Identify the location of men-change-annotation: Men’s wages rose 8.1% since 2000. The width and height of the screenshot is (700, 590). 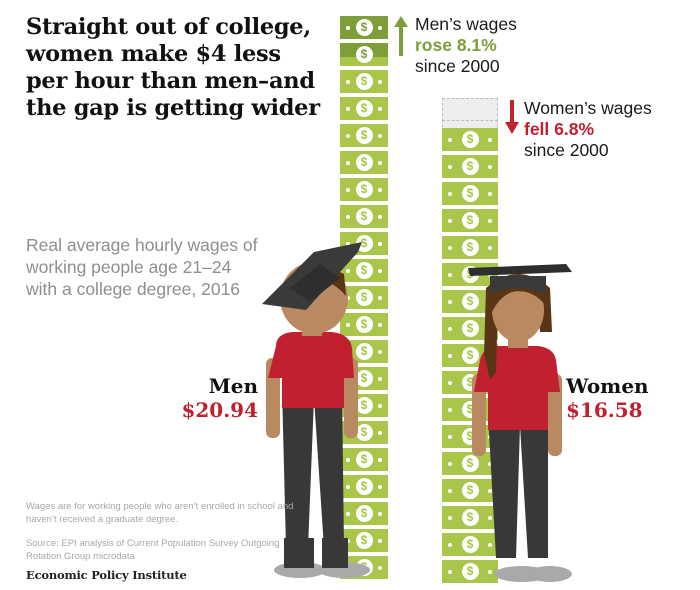
(466, 45).